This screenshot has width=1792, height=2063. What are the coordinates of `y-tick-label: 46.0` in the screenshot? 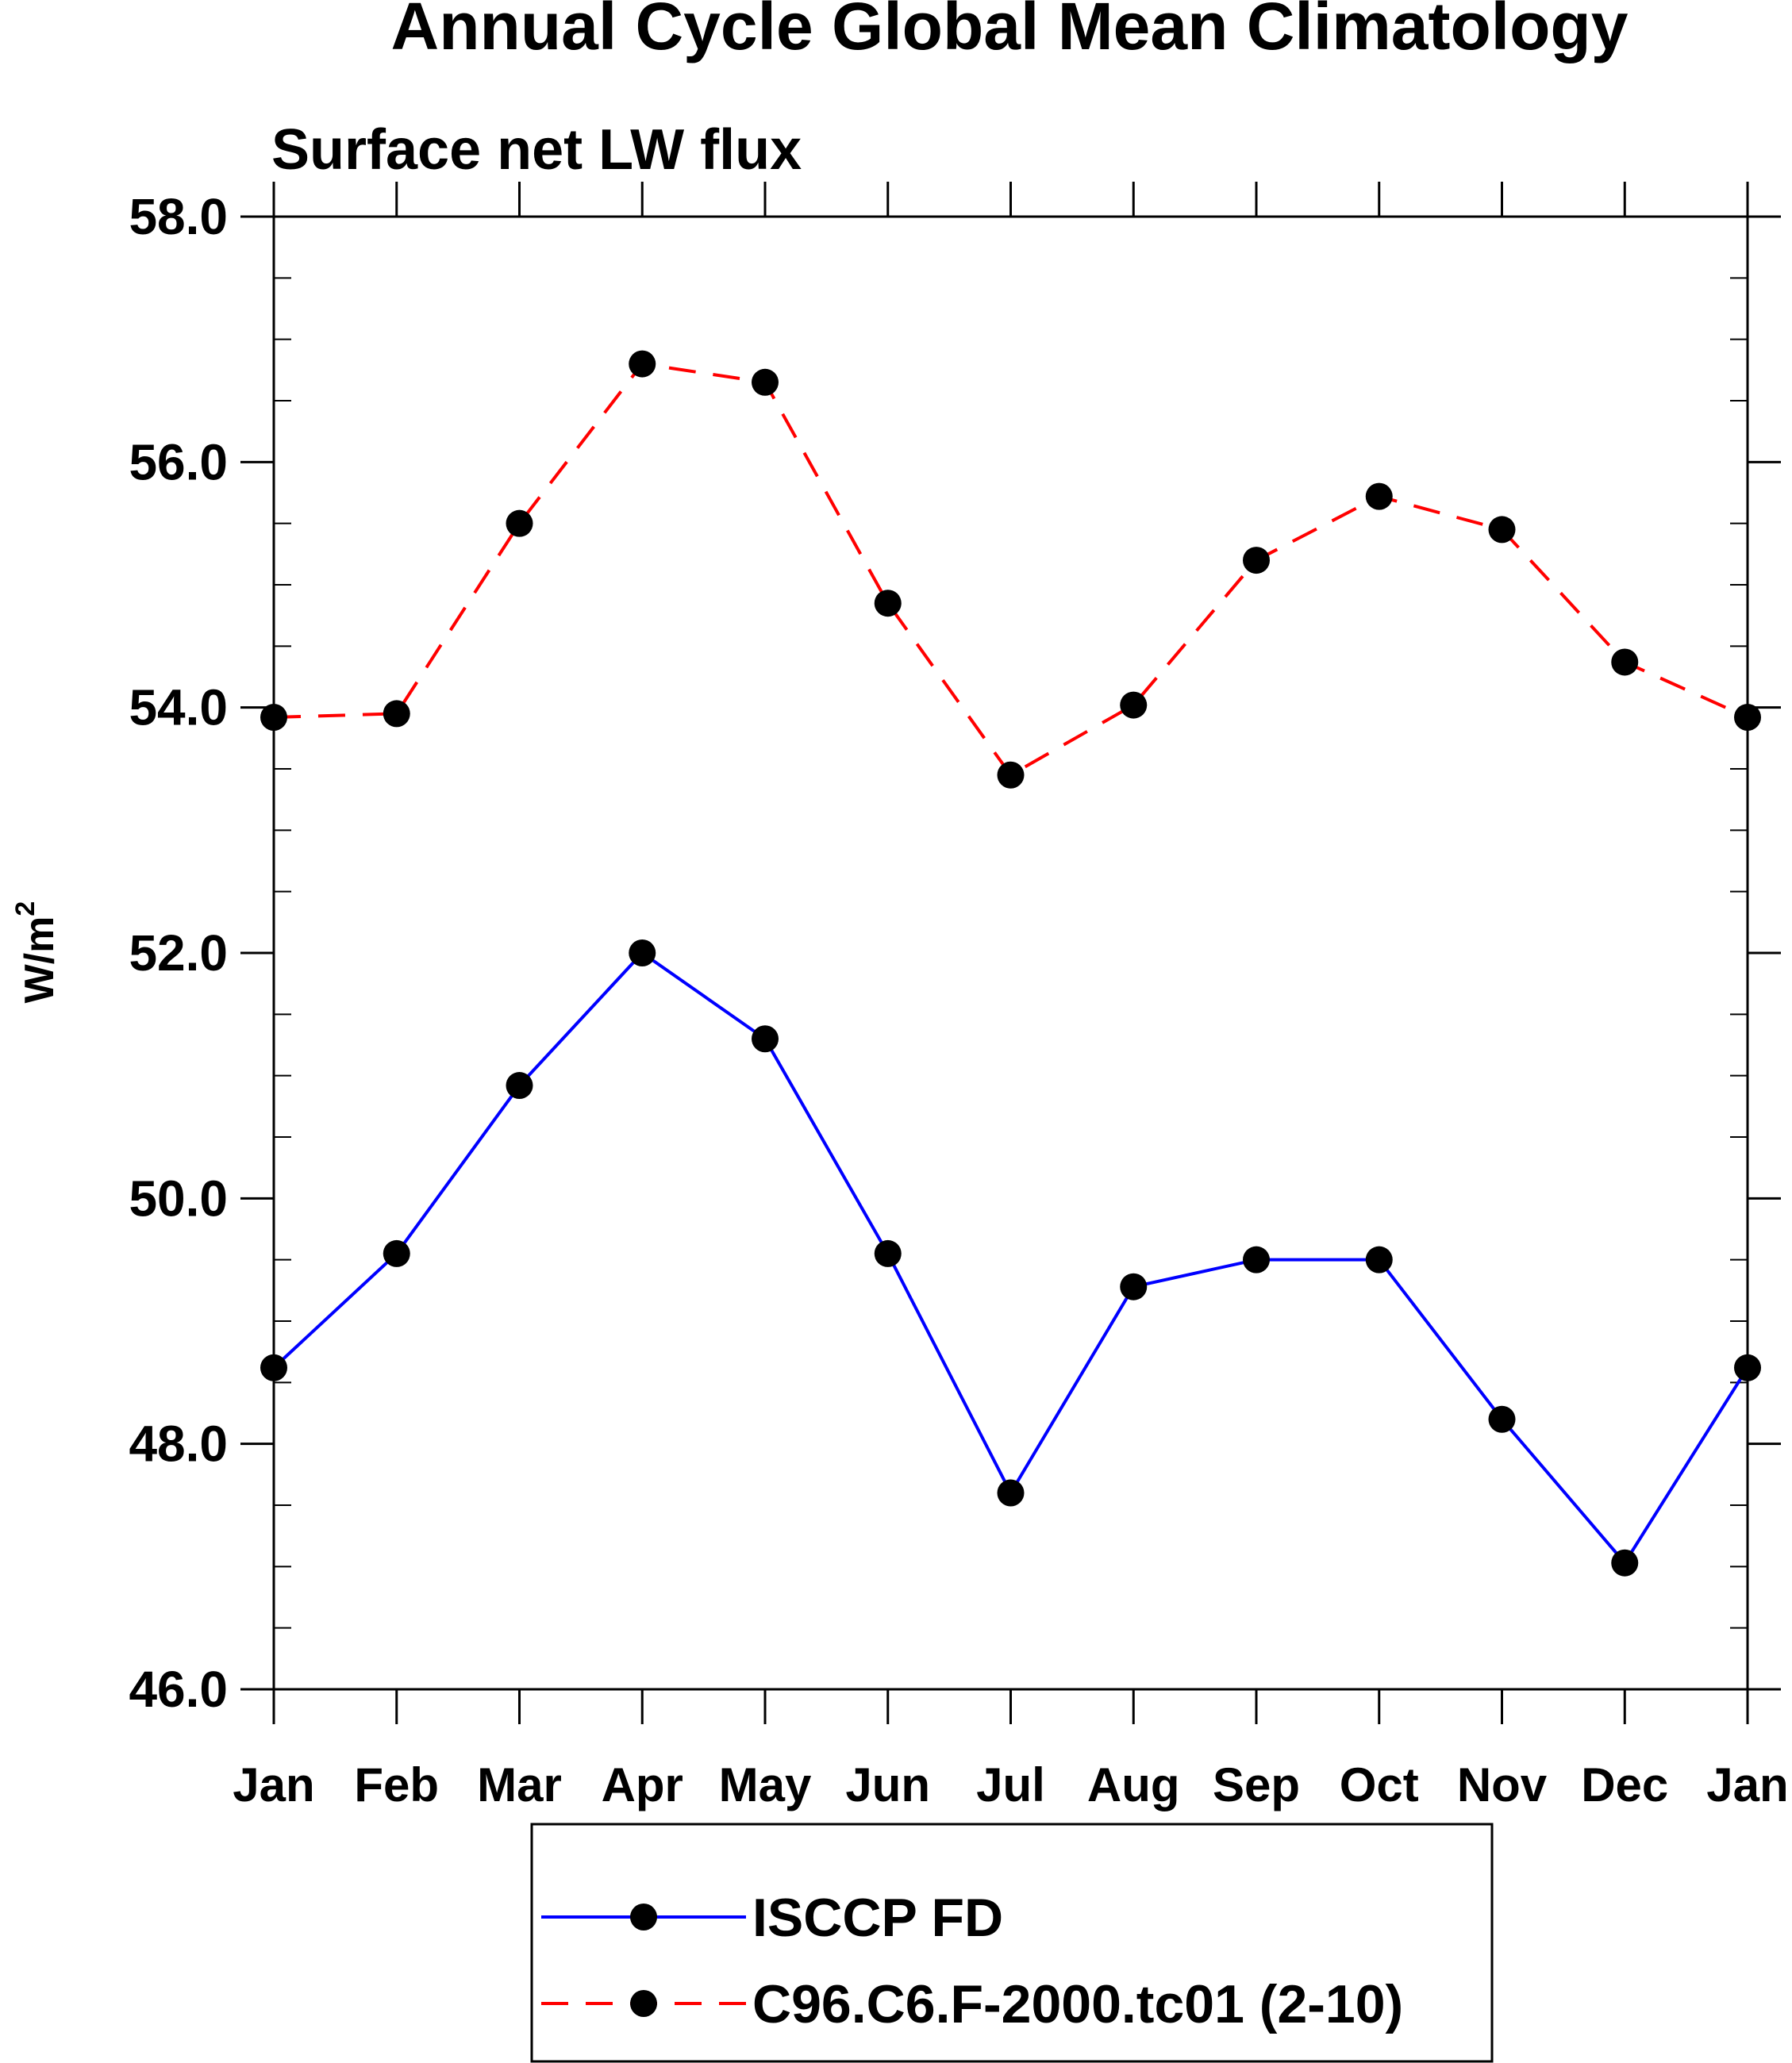 It's located at (178, 1689).